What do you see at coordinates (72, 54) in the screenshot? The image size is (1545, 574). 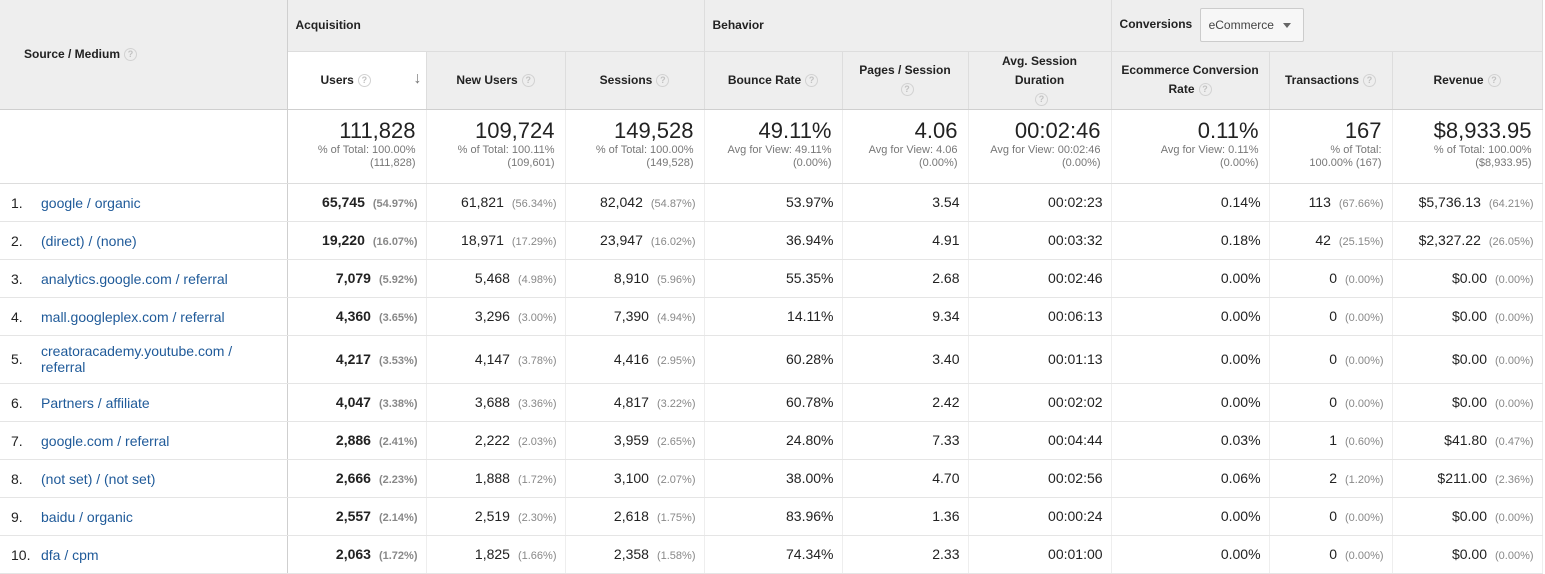 I see `source-medium-label: Source / Medium` at bounding box center [72, 54].